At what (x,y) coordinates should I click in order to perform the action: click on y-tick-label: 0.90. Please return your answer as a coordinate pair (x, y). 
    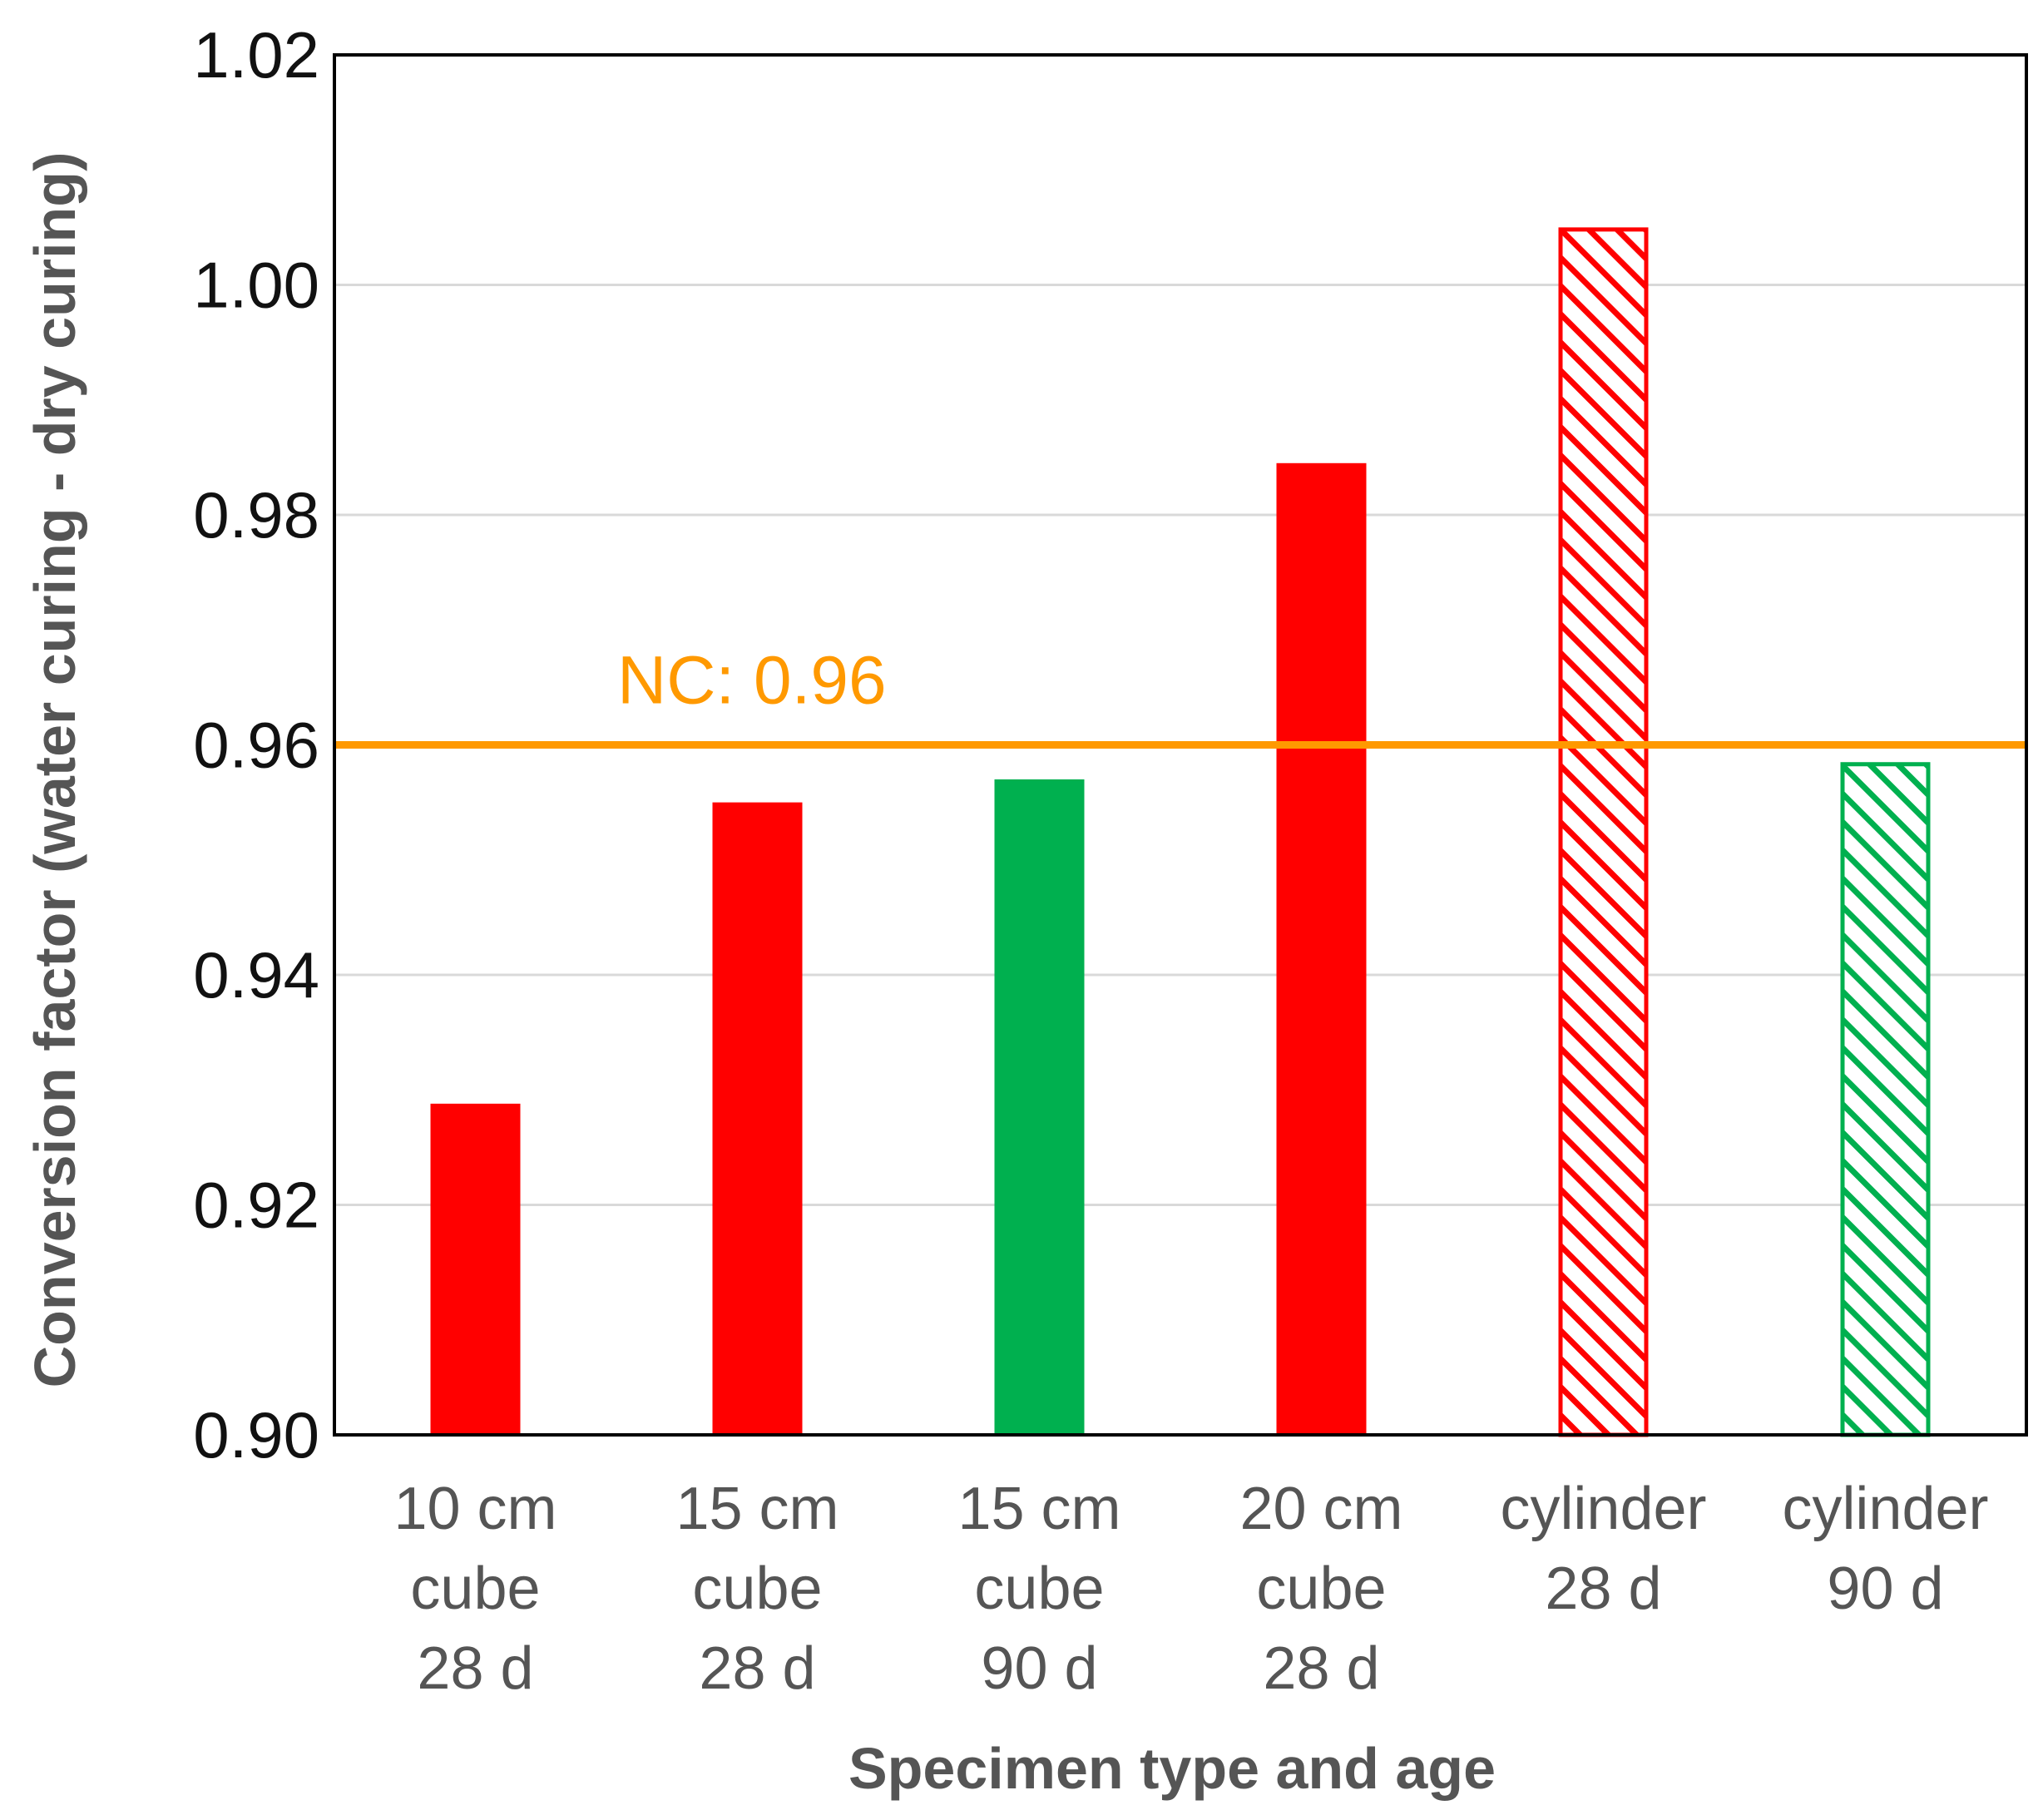
    Looking at the image, I should click on (256, 1434).